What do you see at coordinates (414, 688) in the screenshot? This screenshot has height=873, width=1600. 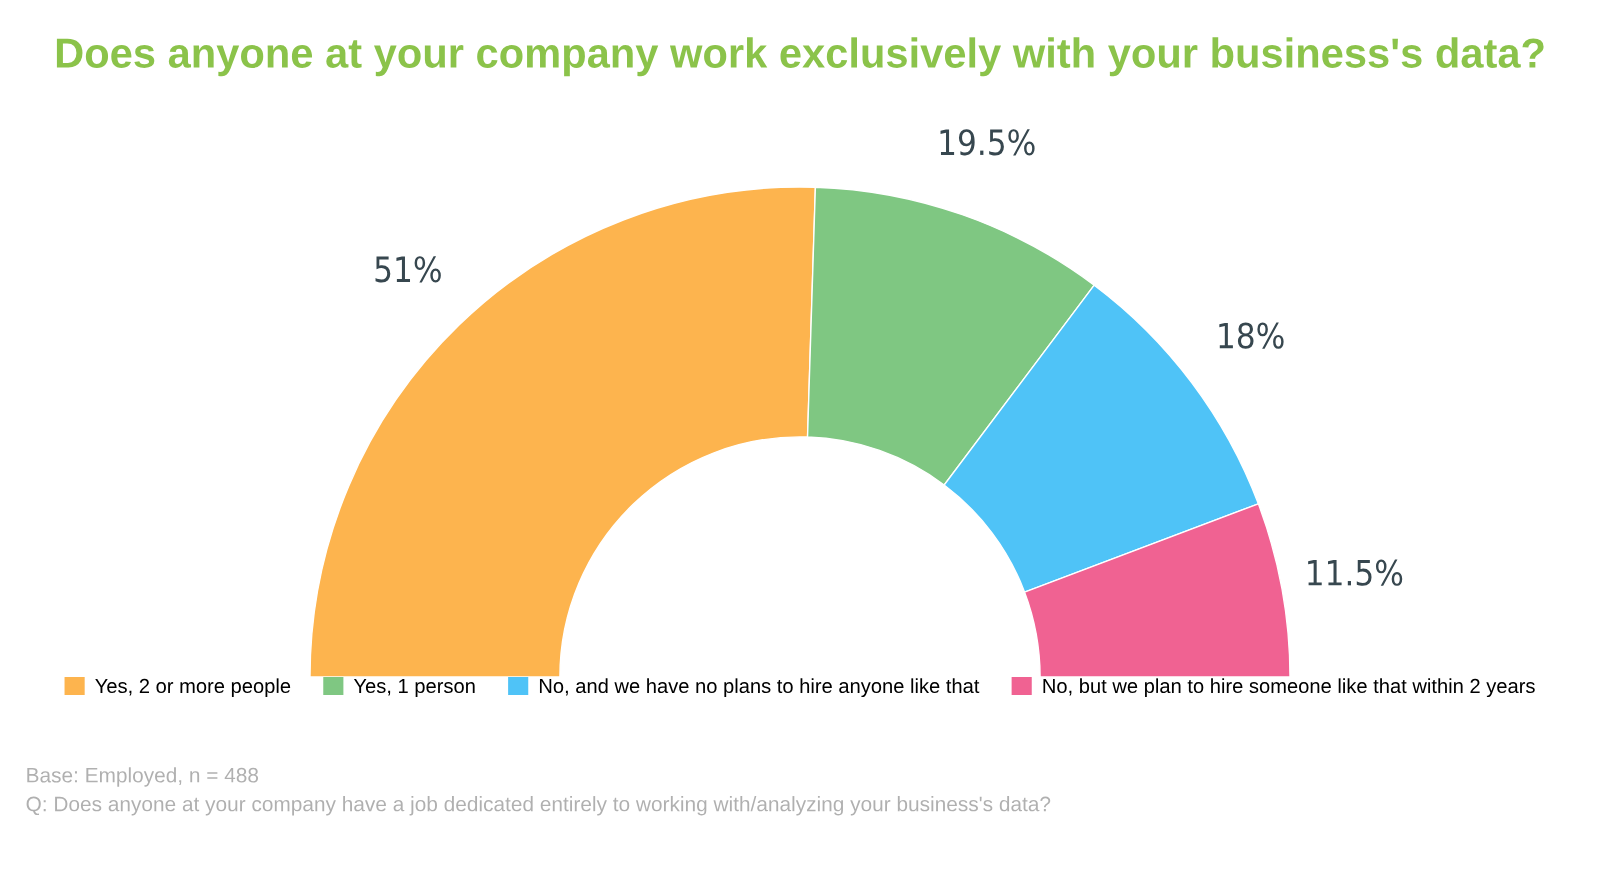 I see `legend-label: Yes, 1 person` at bounding box center [414, 688].